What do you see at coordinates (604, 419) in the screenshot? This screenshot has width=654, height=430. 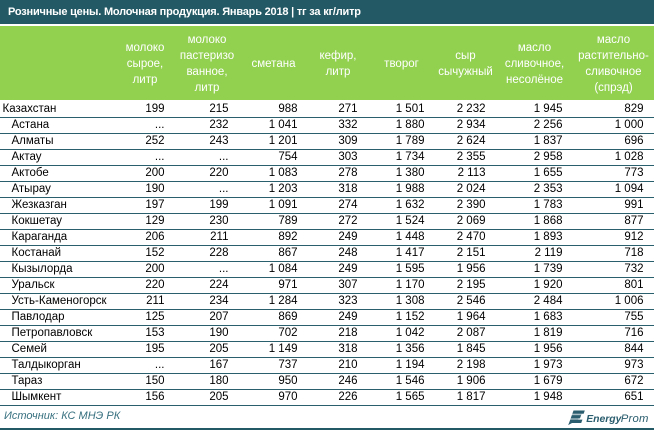 I see `svg-text: Energy` at bounding box center [604, 419].